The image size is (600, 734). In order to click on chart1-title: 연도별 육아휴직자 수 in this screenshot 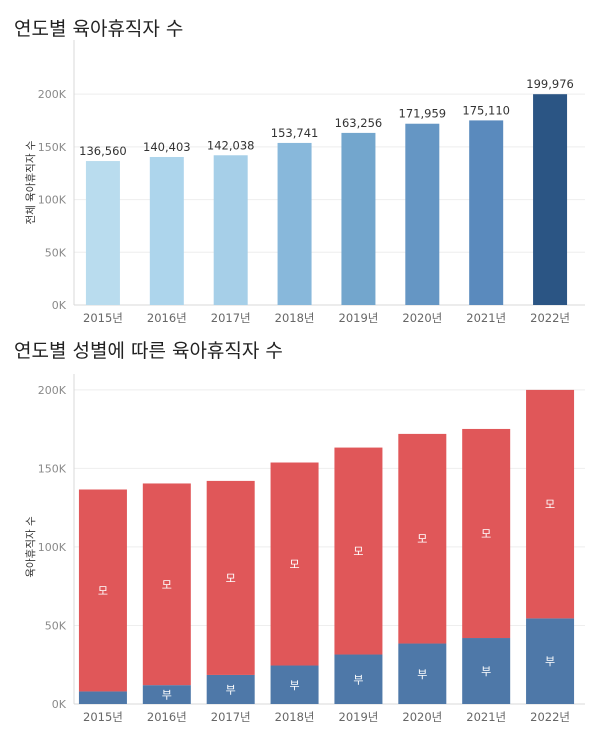, I will do `click(99, 29)`.